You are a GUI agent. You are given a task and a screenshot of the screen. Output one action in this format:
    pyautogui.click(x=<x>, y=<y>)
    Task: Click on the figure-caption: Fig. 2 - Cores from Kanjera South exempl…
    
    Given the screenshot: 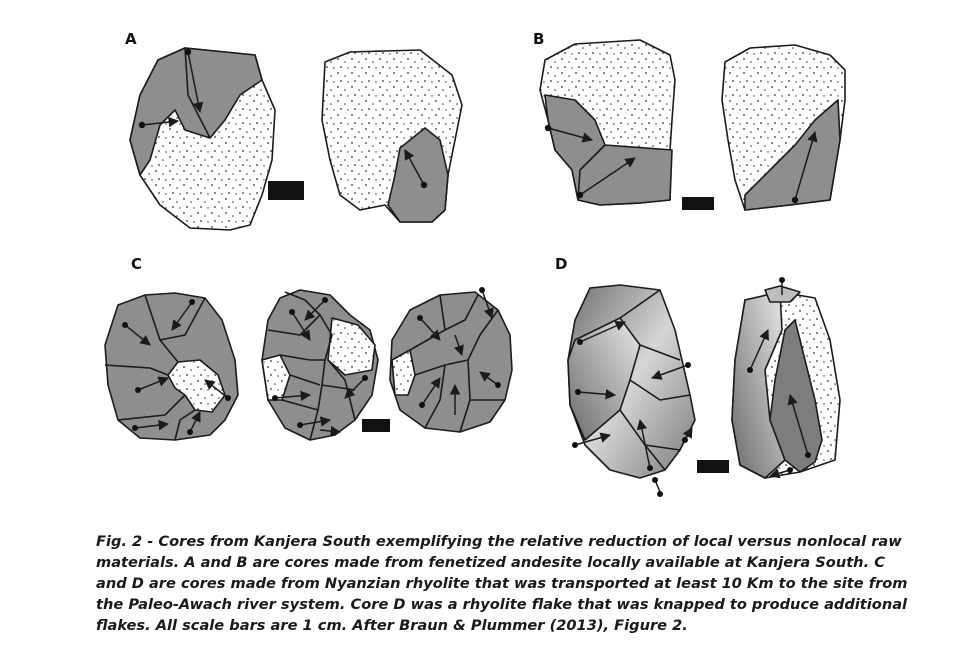 What is the action you would take?
    pyautogui.click(x=521, y=583)
    